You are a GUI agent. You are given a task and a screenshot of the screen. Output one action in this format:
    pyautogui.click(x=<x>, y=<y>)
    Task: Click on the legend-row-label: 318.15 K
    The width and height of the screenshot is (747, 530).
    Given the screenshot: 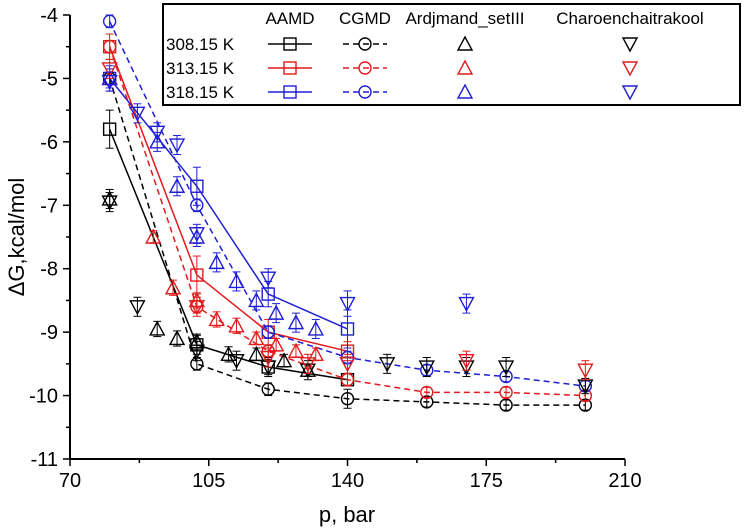 What is the action you would take?
    pyautogui.click(x=200, y=92)
    